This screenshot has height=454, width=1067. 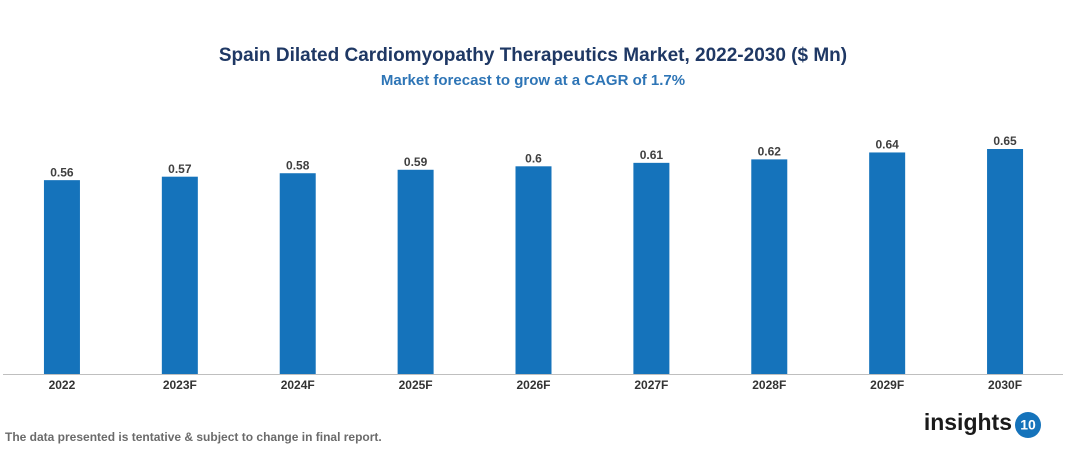 I want to click on data-label: 0.65, so click(x=1005, y=141).